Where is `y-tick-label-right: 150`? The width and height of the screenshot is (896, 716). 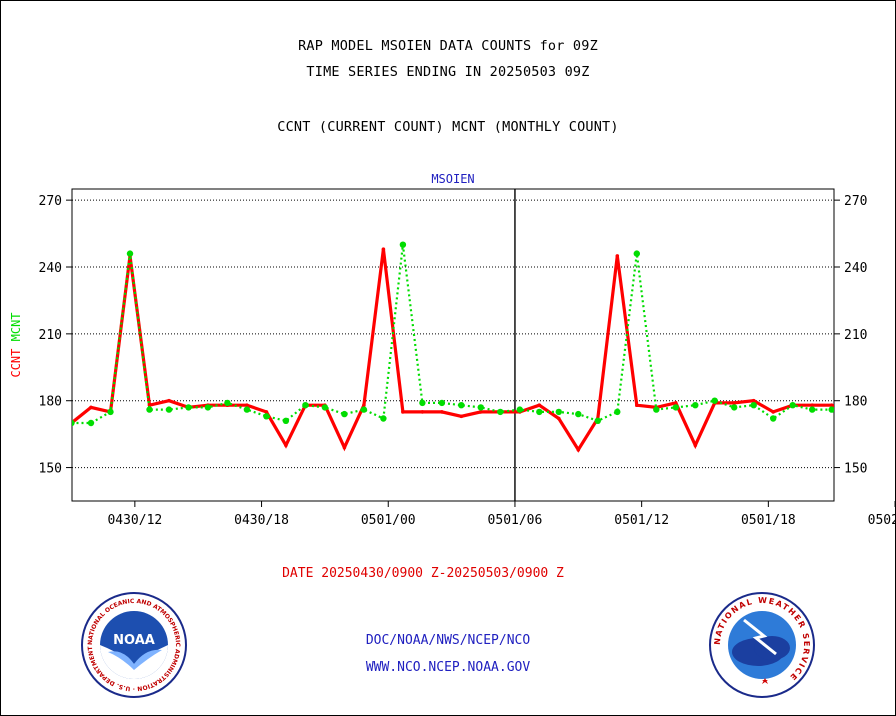 y-tick-label-right: 150 is located at coordinates (855, 469).